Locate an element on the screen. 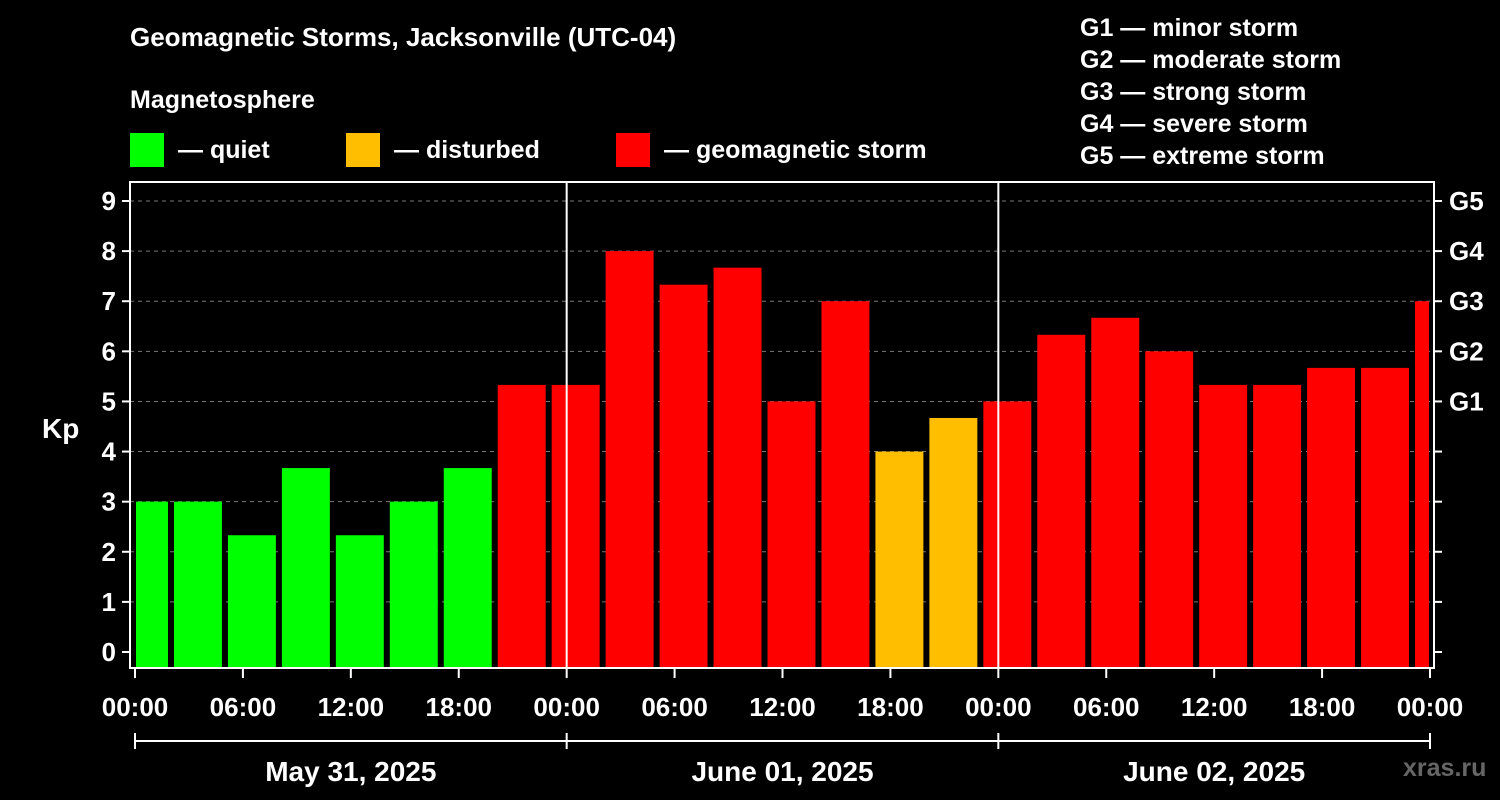 This screenshot has width=1500, height=800. legend-item-quiet: — quiet is located at coordinates (200, 150).